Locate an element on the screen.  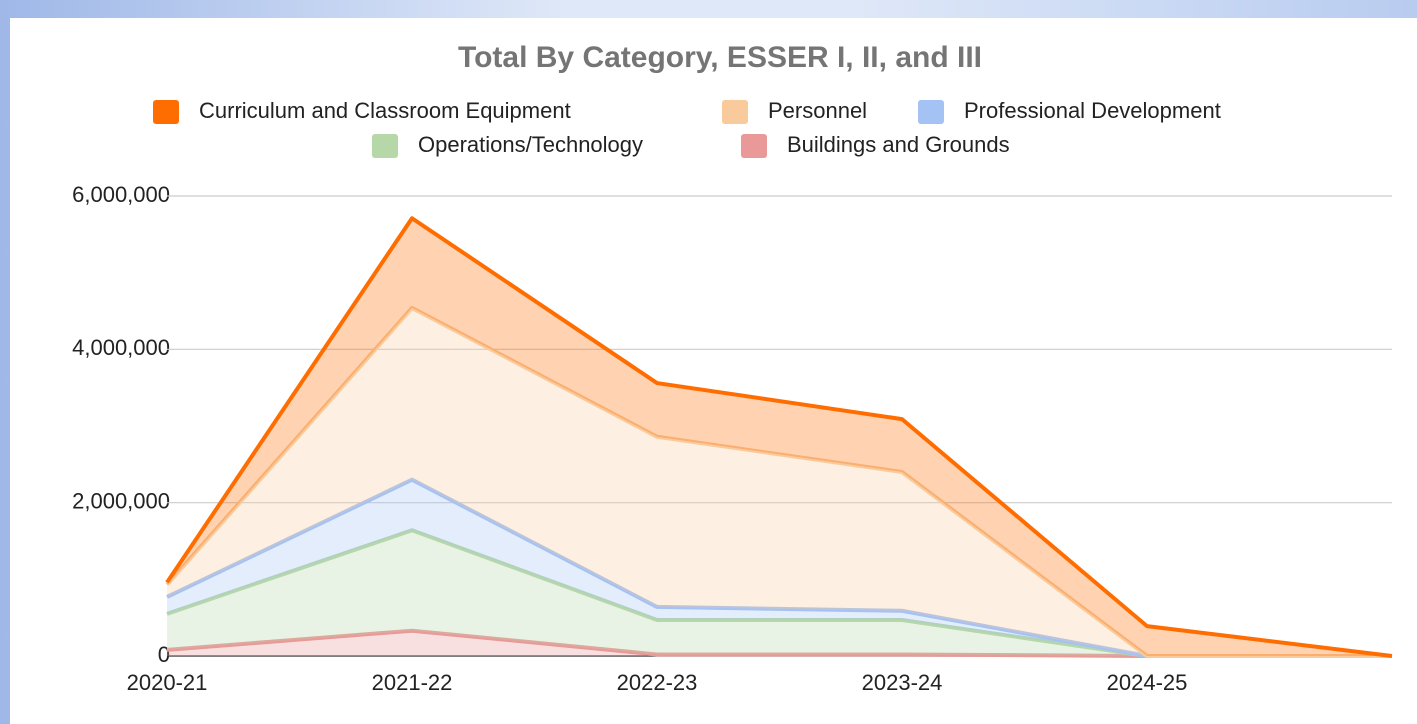
legend-label: Buildings and Grounds is located at coordinates (898, 144).